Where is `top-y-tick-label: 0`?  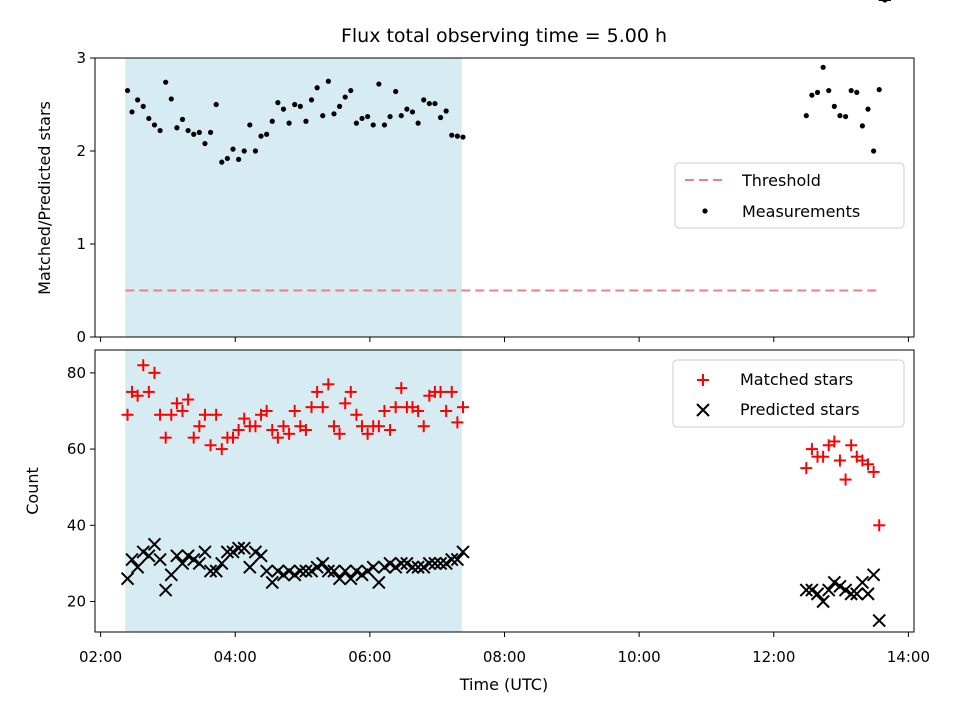 top-y-tick-label: 0 is located at coordinates (81, 337).